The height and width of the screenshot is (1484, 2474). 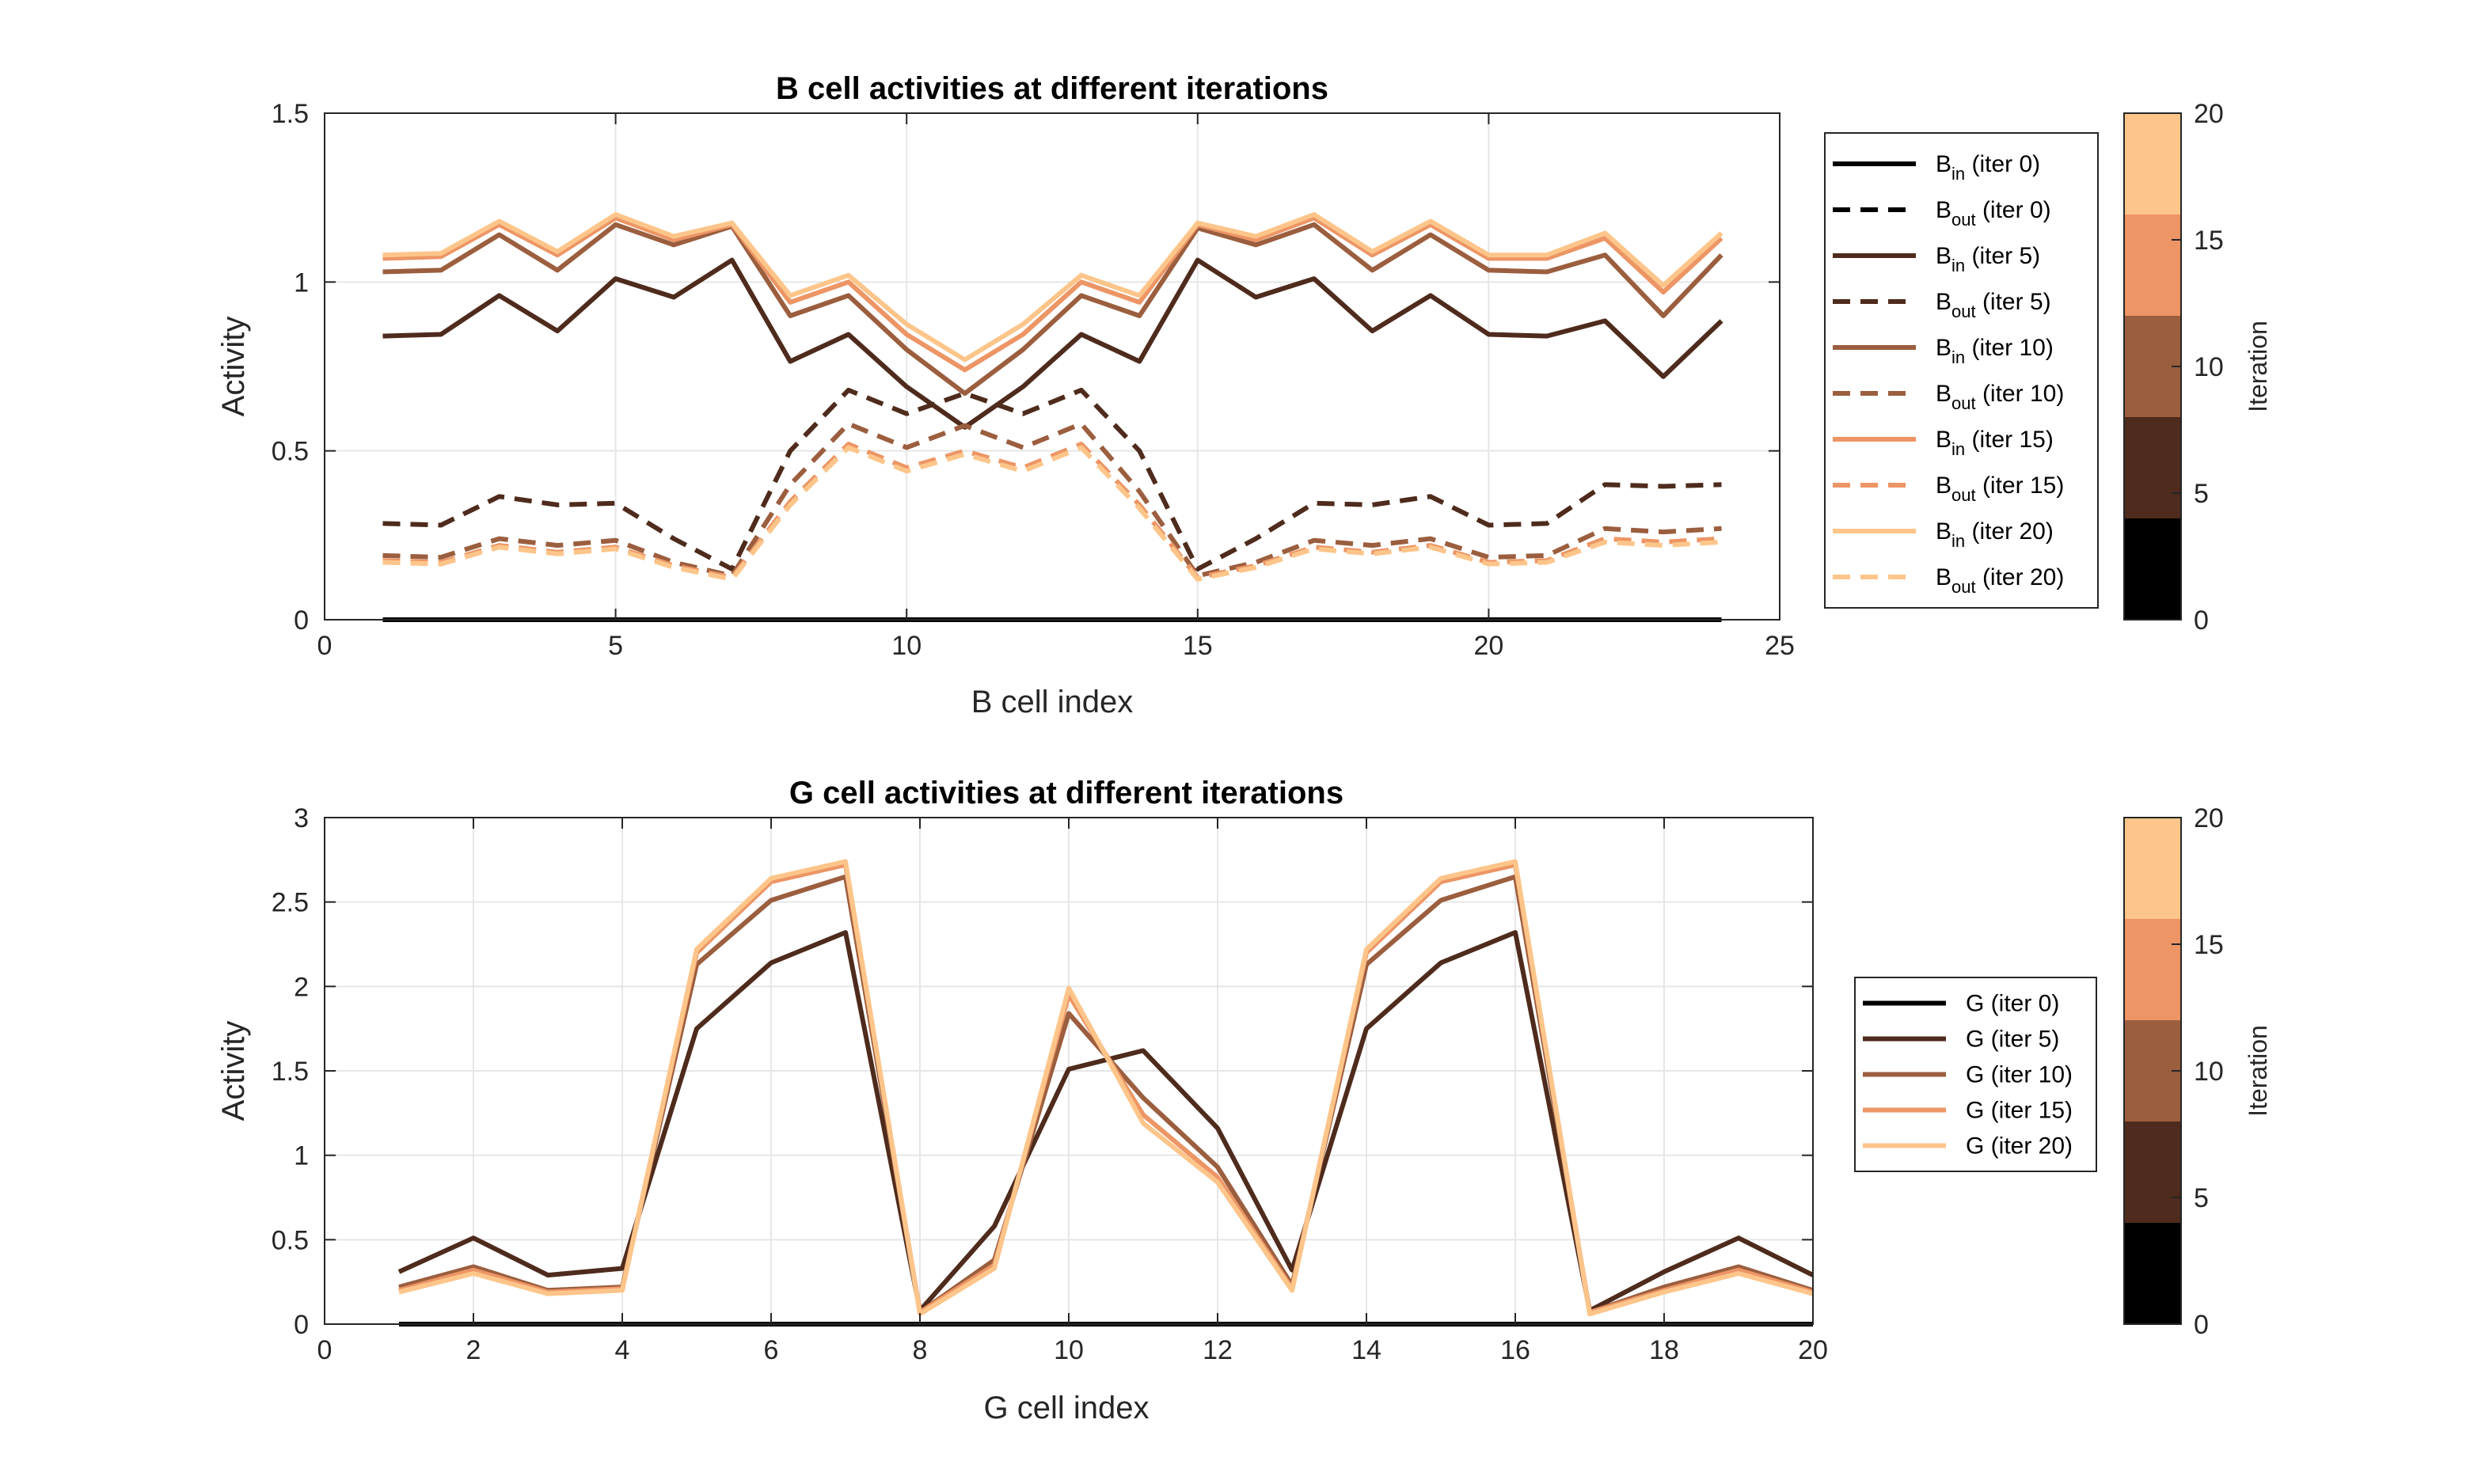 I want to click on legend-entry: Bin (iter 20), so click(x=1995, y=534).